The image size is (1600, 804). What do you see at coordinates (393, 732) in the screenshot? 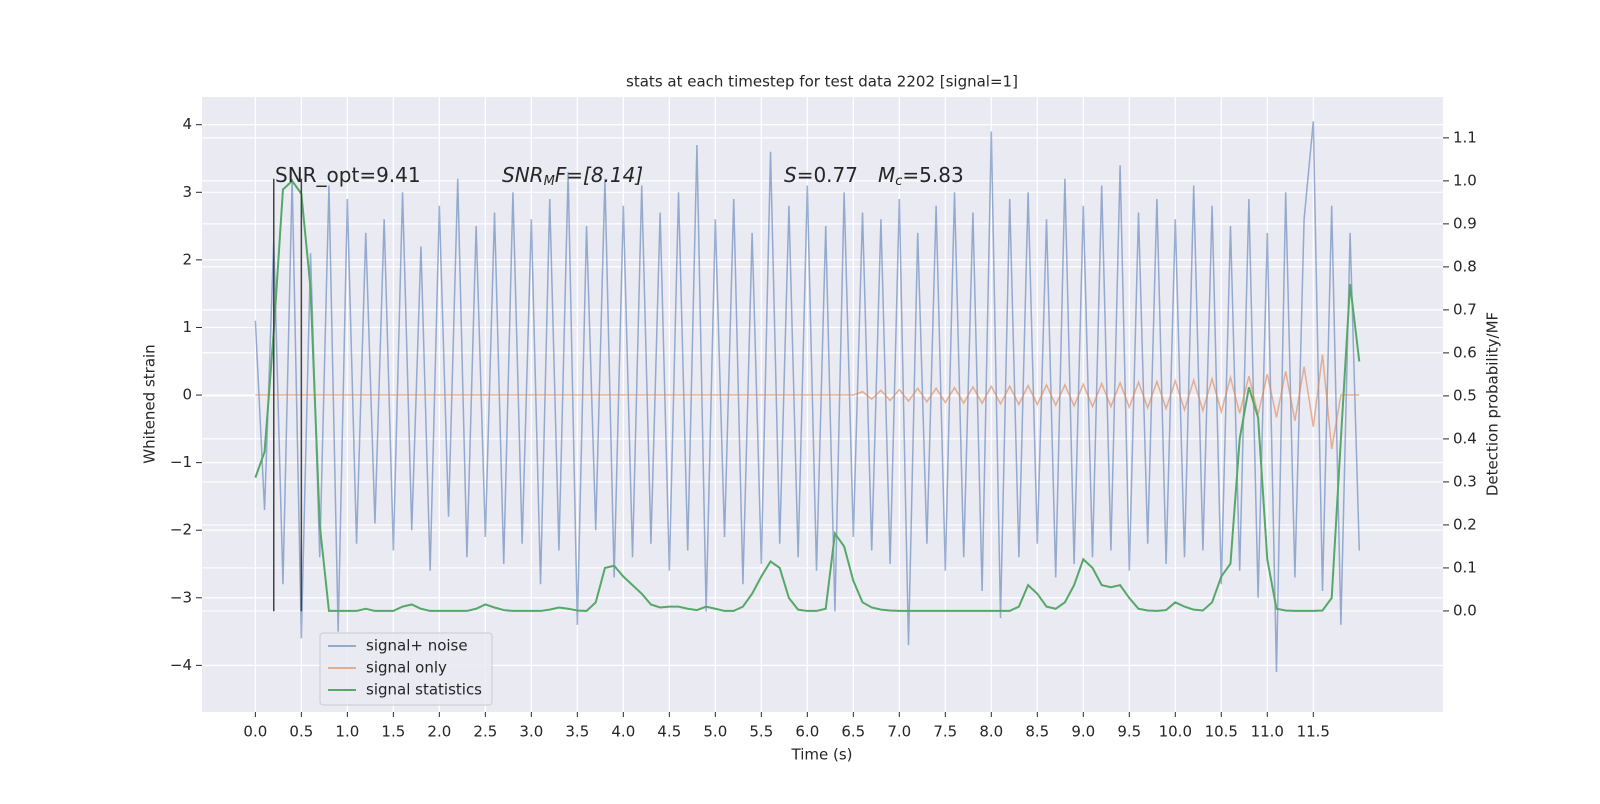
I see `x-tick-label: 1.5` at bounding box center [393, 732].